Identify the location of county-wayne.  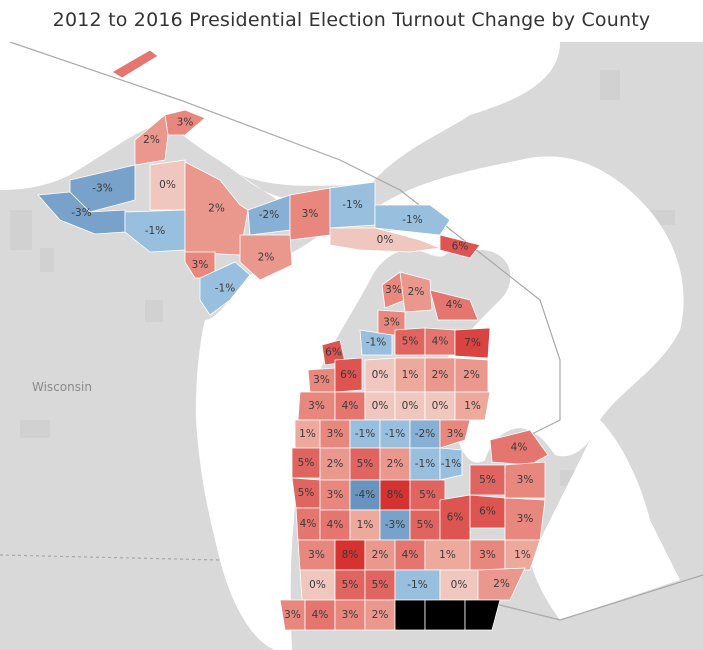
(501, 584).